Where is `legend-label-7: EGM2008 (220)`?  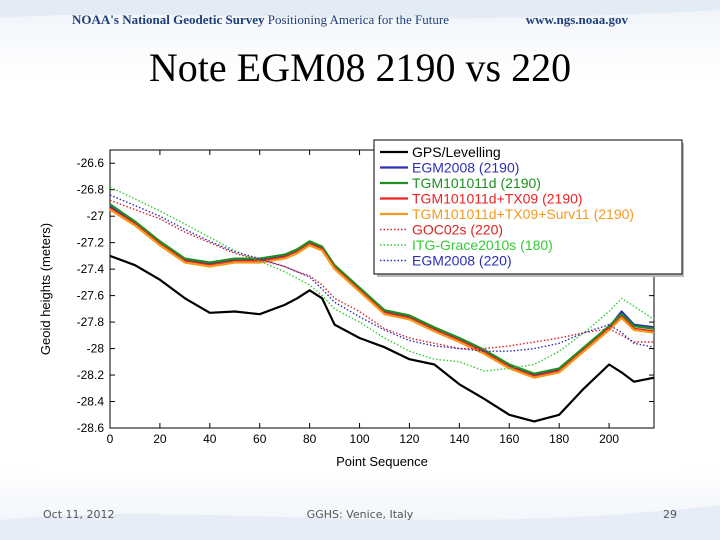 legend-label-7: EGM2008 (220) is located at coordinates (462, 261).